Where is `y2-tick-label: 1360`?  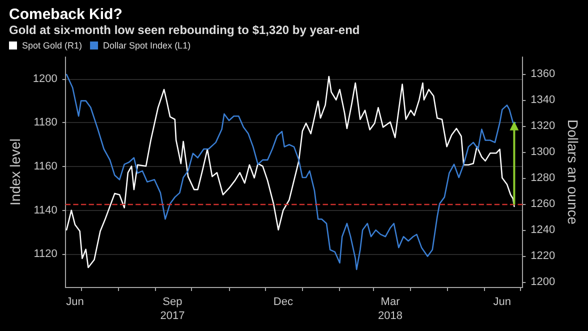 y2-tick-label: 1360 is located at coordinates (543, 74).